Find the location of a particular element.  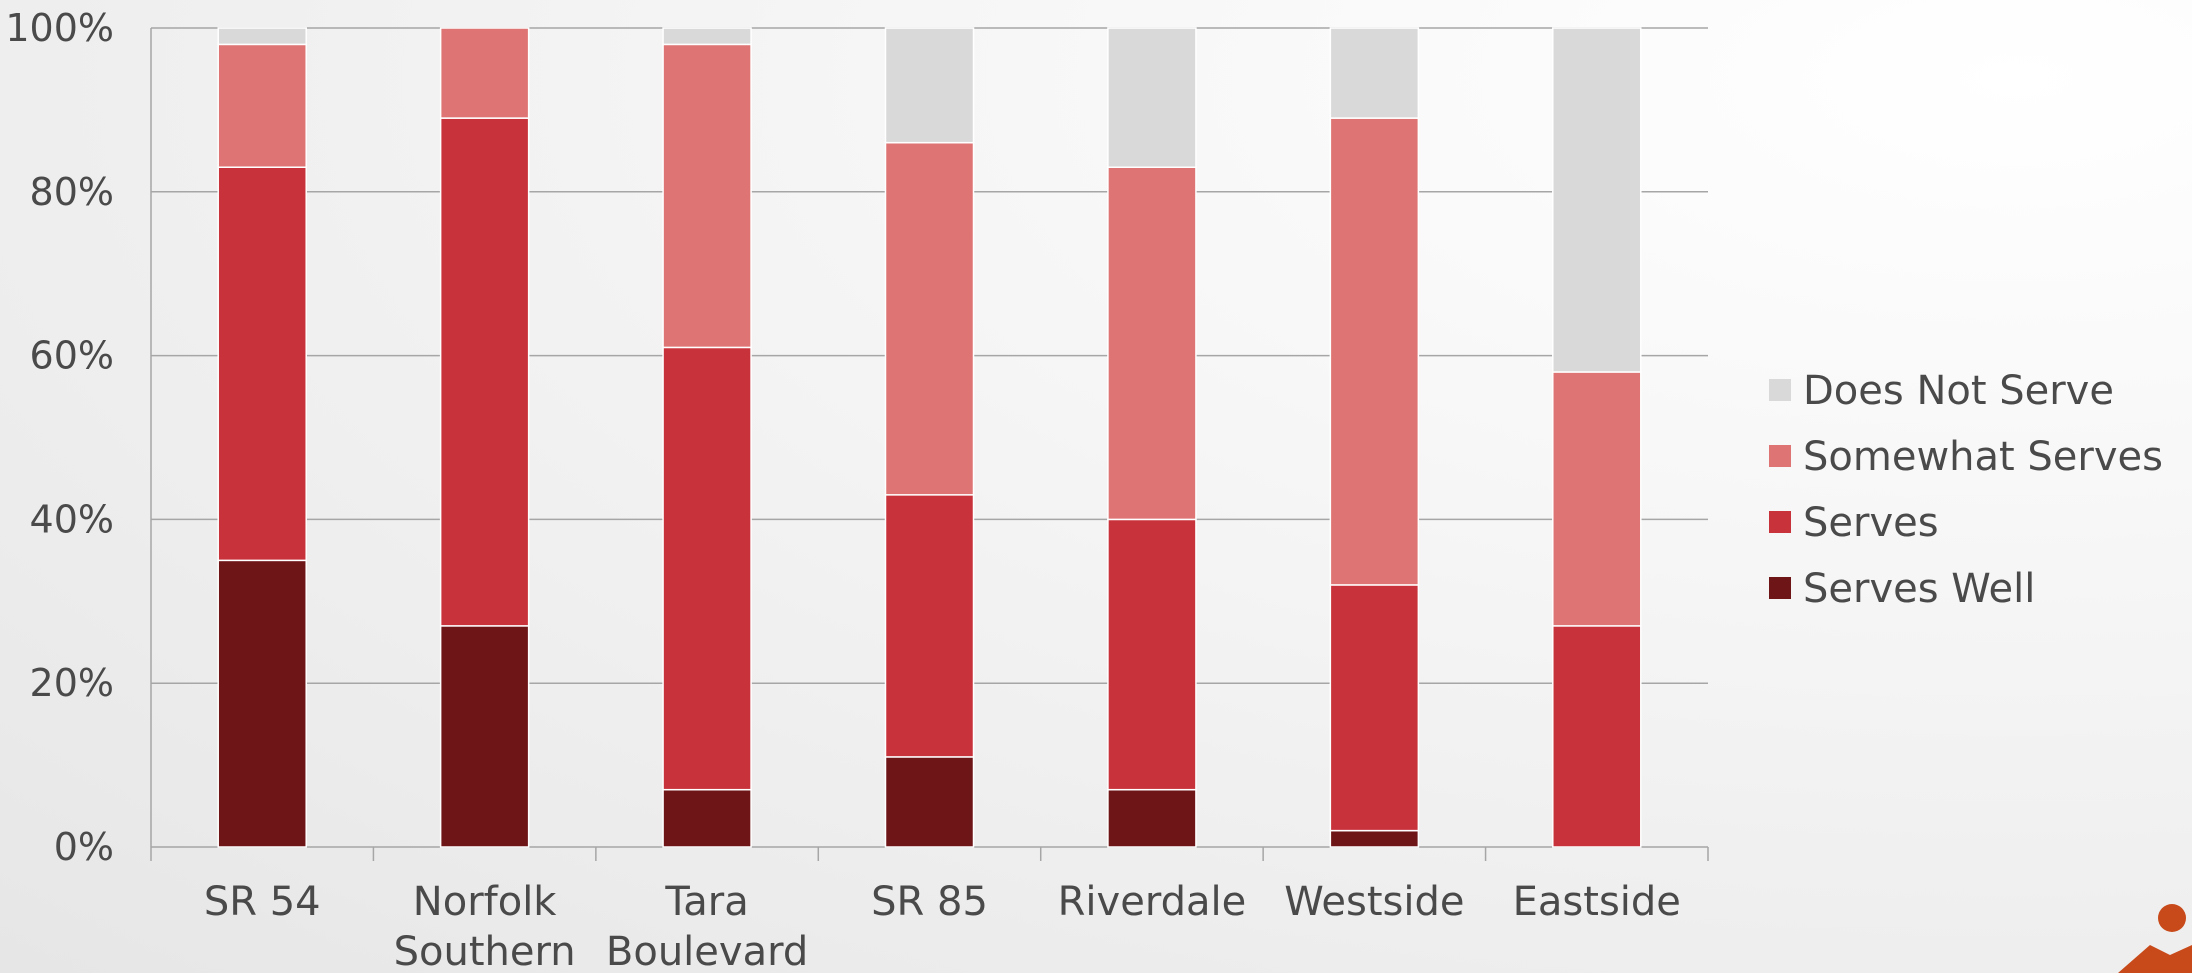

logo-shape is located at coordinates (2155, 959).